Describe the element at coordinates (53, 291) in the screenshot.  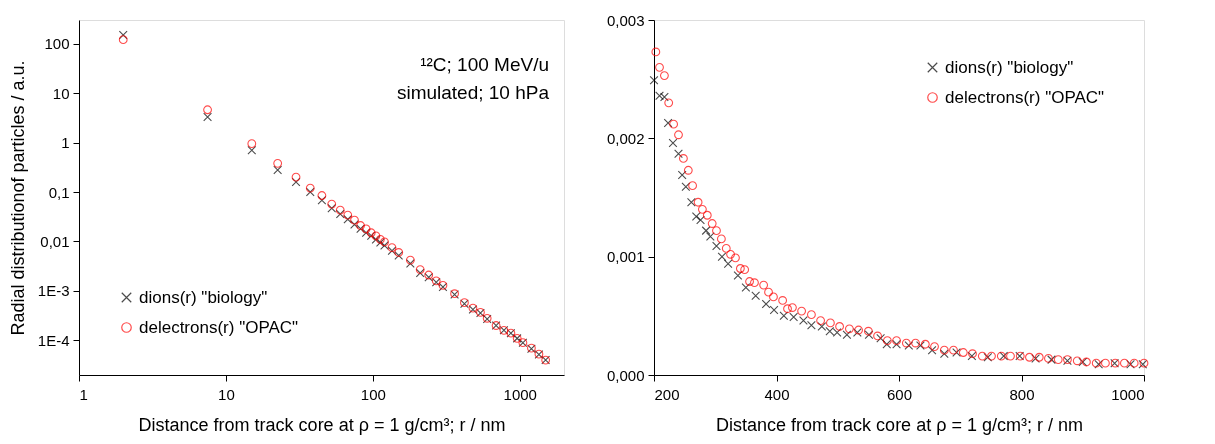
I see `y-tick-label: 1E-3` at that location.